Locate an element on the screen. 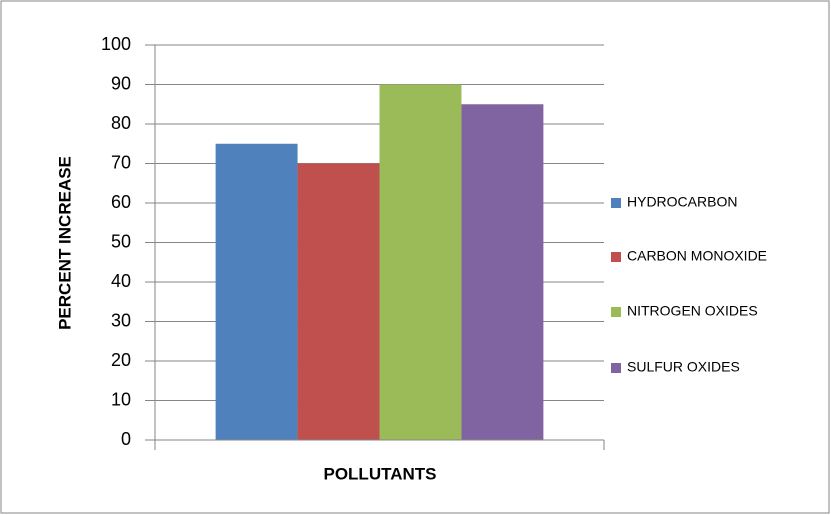 This screenshot has width=831, height=515. y-tick-label: 20 is located at coordinates (121, 360).